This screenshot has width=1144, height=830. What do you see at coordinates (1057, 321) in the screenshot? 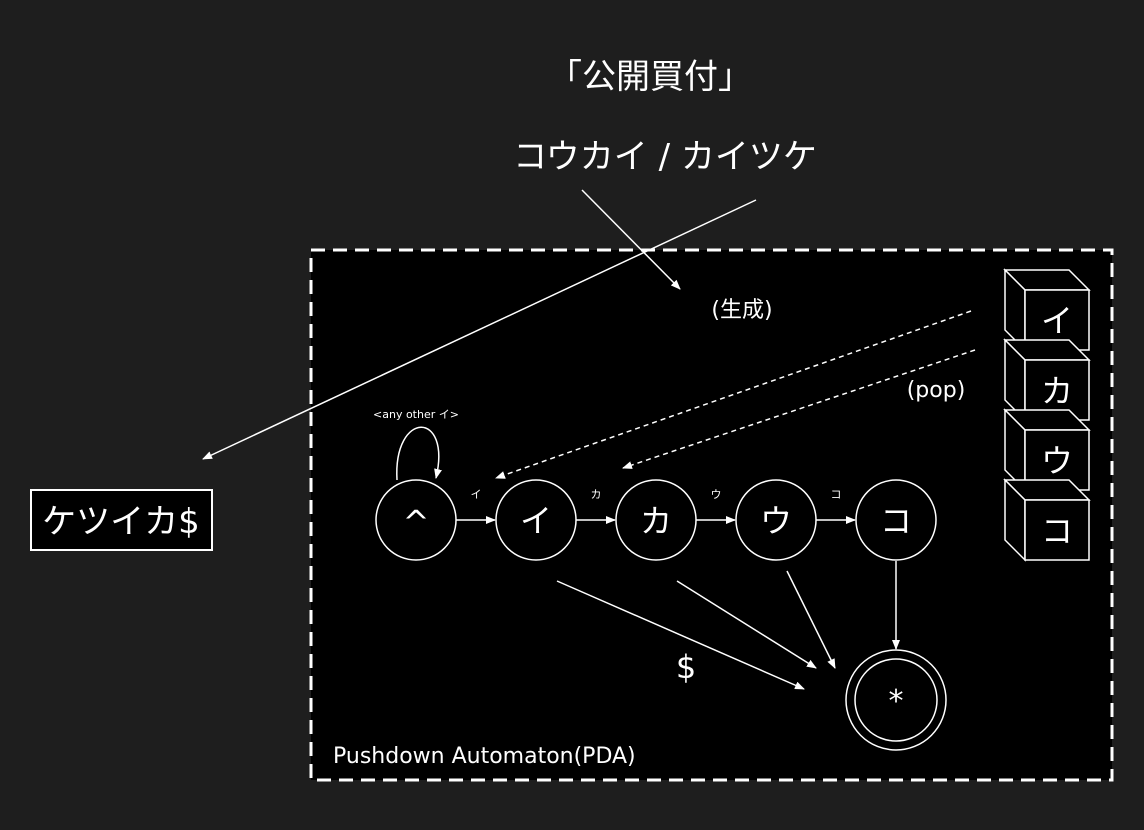
I see `stack-item-label: イ` at bounding box center [1057, 321].